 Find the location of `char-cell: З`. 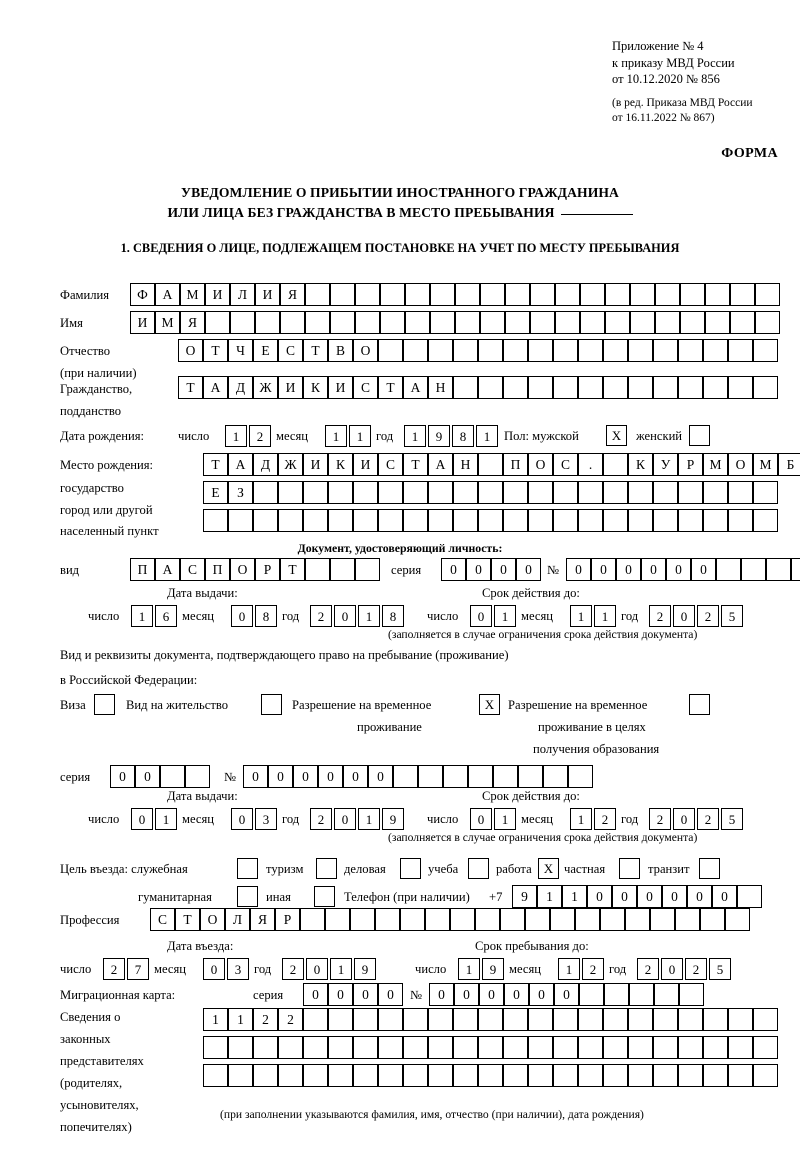

char-cell: З is located at coordinates (240, 492).